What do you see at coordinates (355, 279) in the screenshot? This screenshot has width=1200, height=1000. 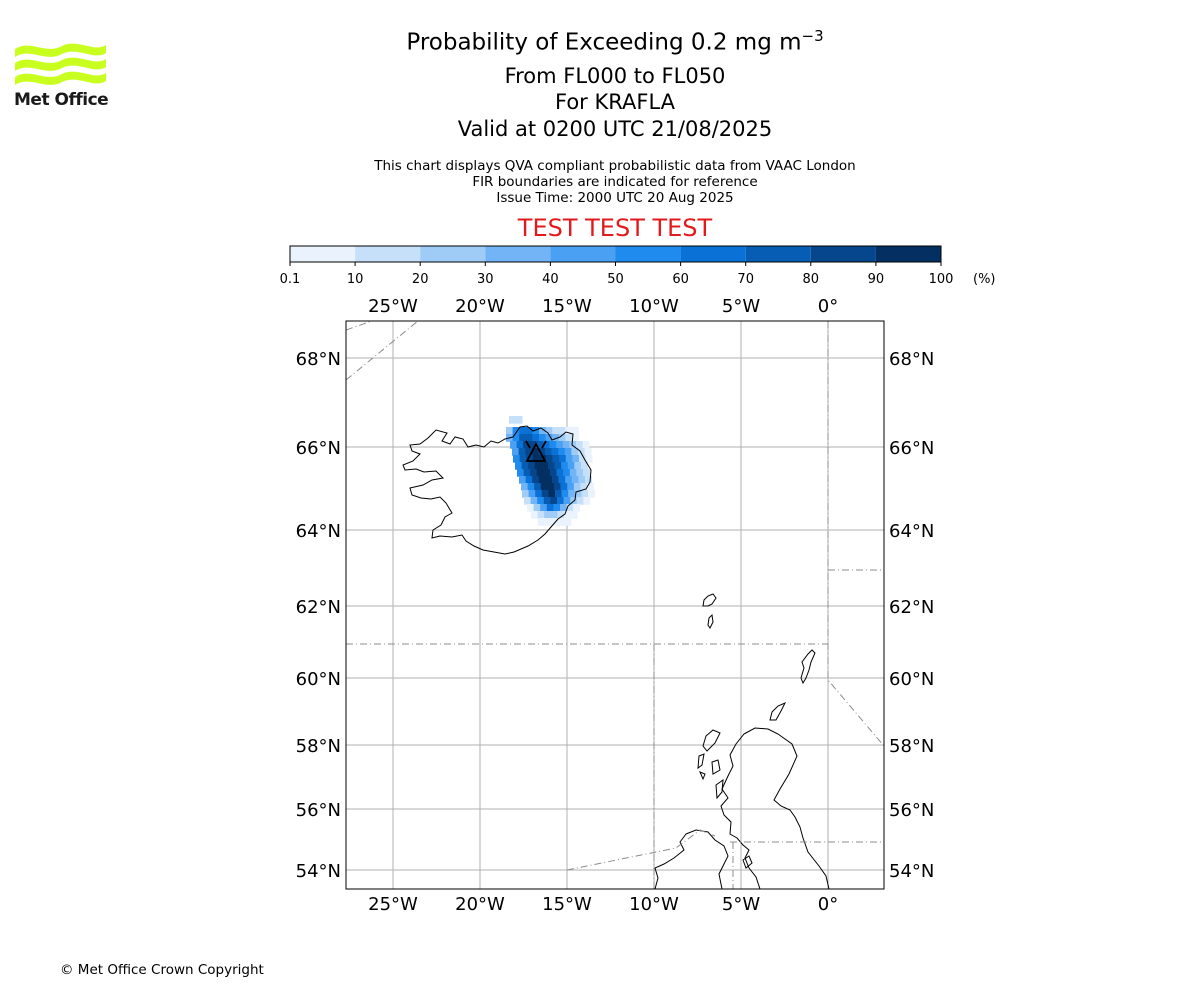 I see `colorbar-tick-label: 10` at bounding box center [355, 279].